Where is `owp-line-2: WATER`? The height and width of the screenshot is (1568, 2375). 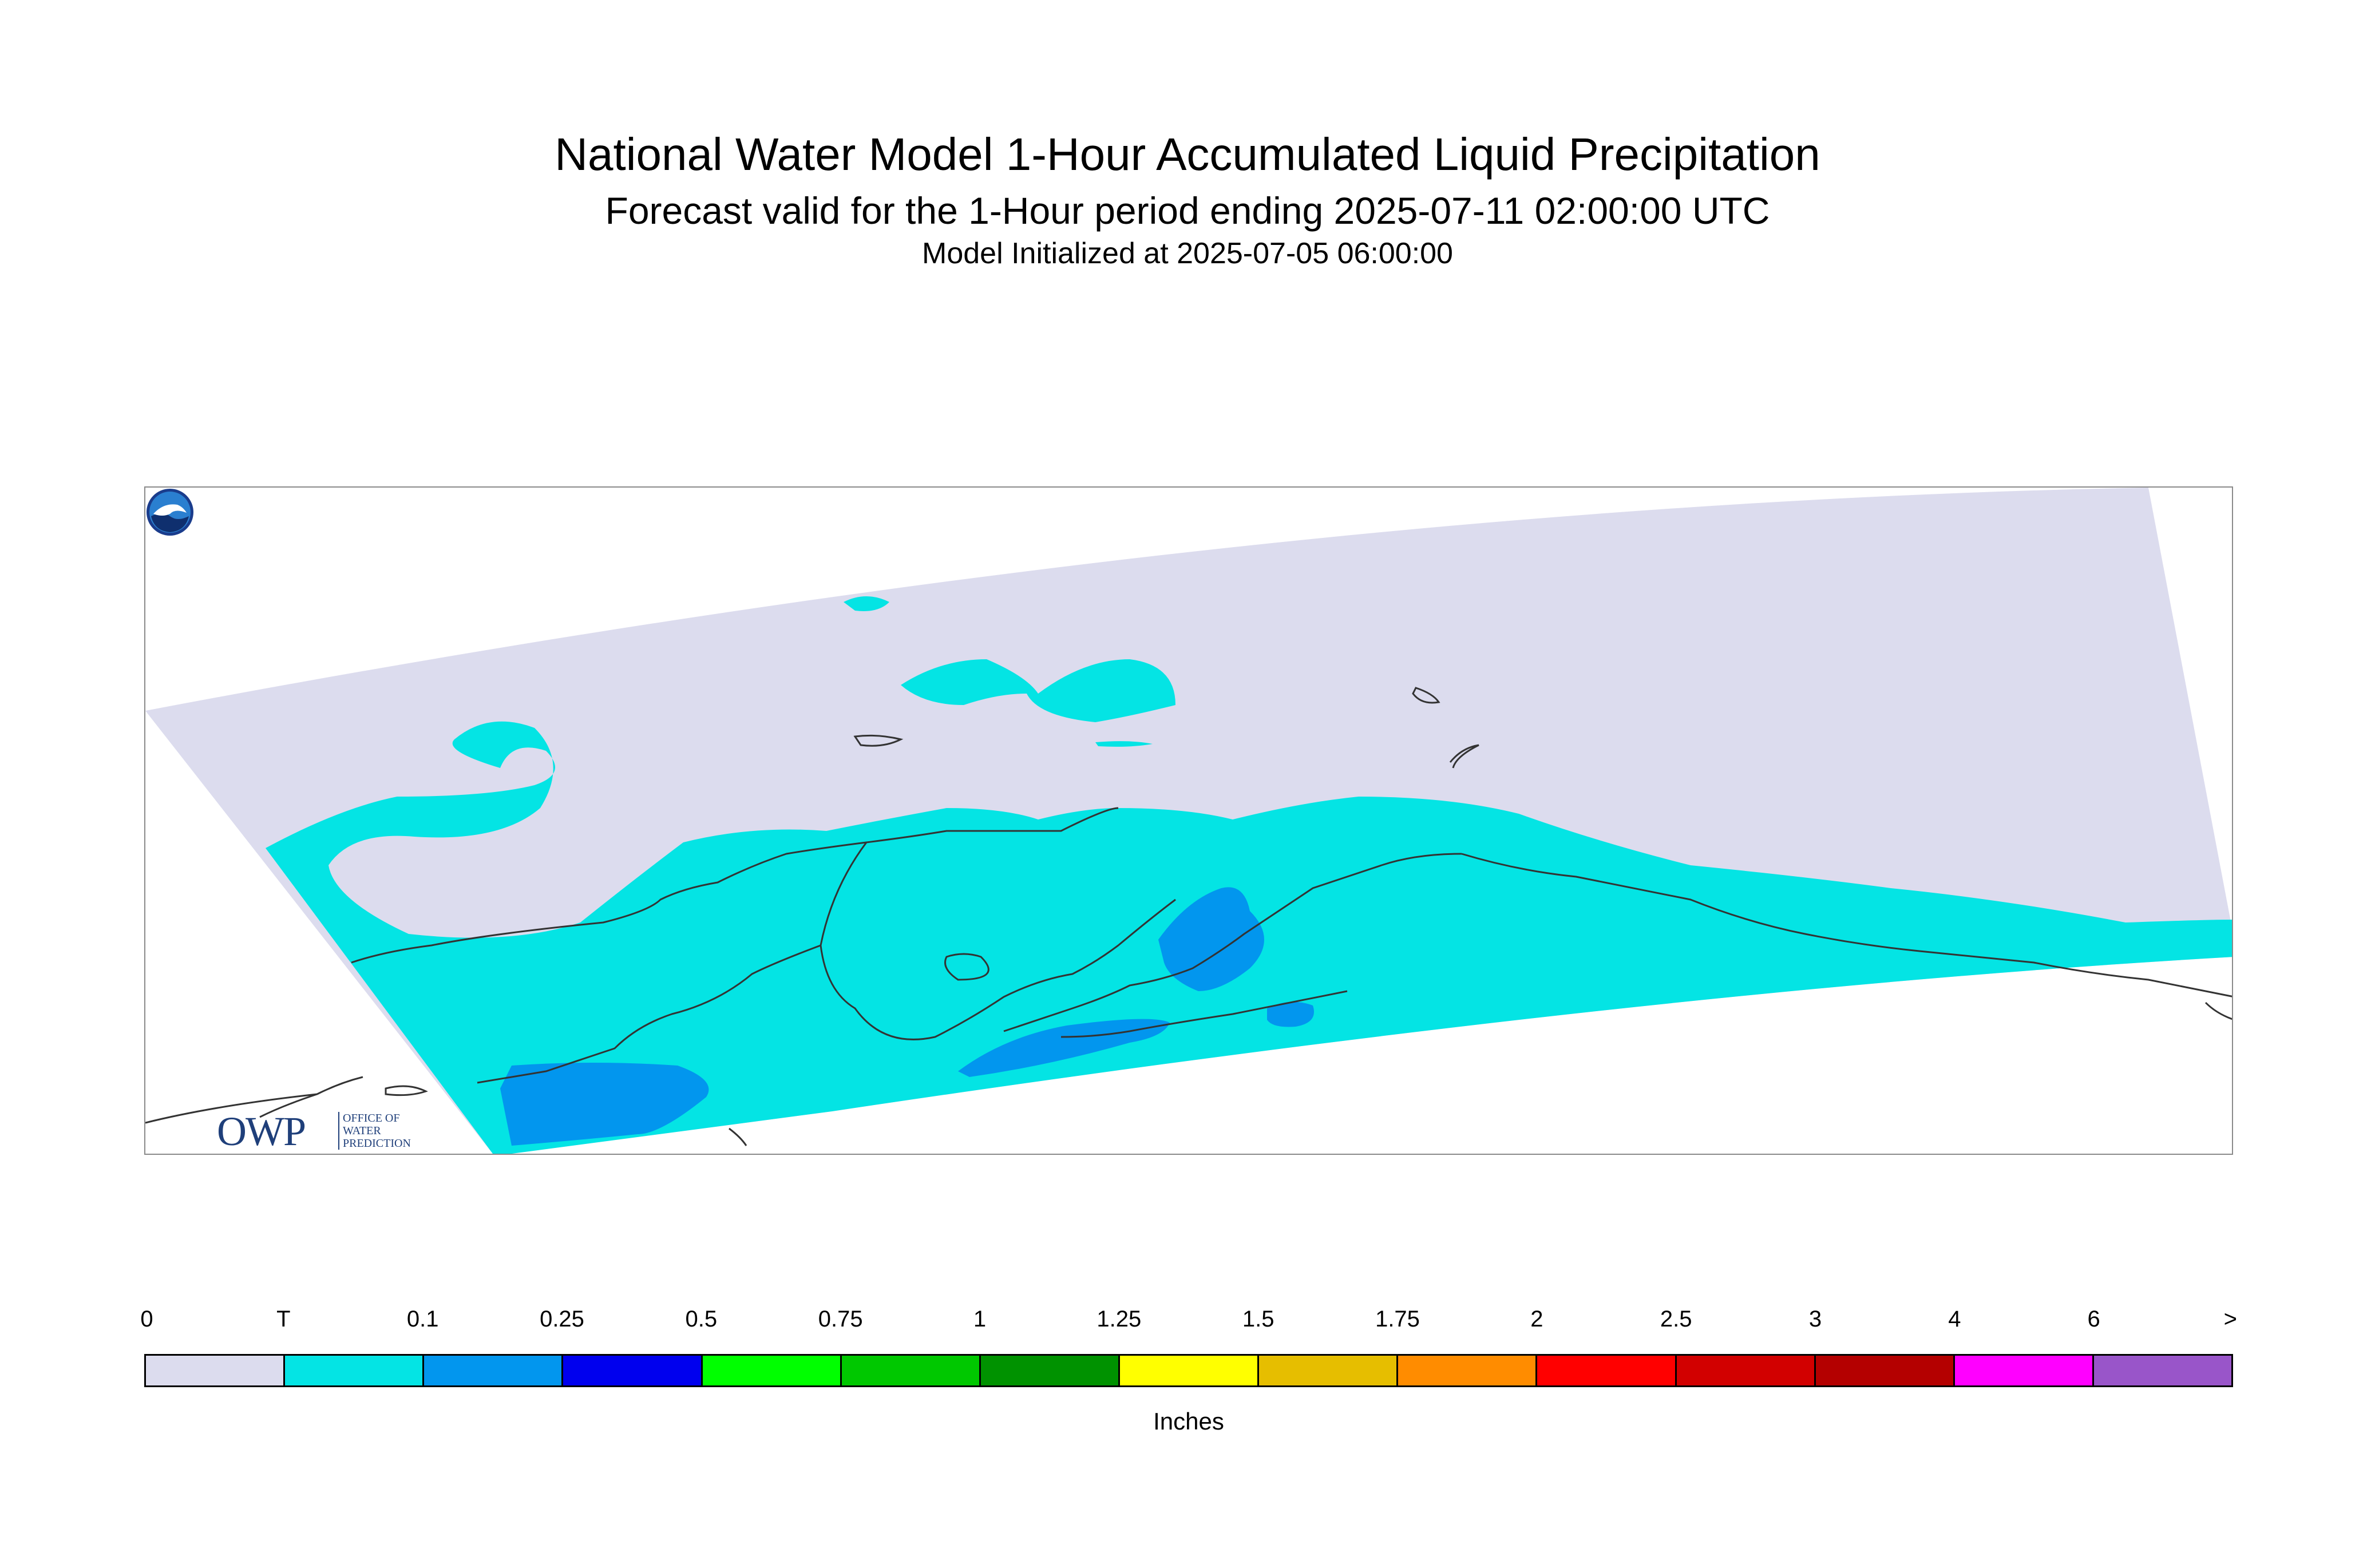
owp-line-2: WATER is located at coordinates (362, 1130).